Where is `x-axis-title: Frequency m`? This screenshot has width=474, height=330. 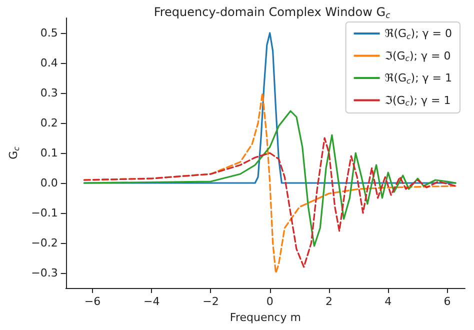
x-axis-title: Frequency m is located at coordinates (265, 317).